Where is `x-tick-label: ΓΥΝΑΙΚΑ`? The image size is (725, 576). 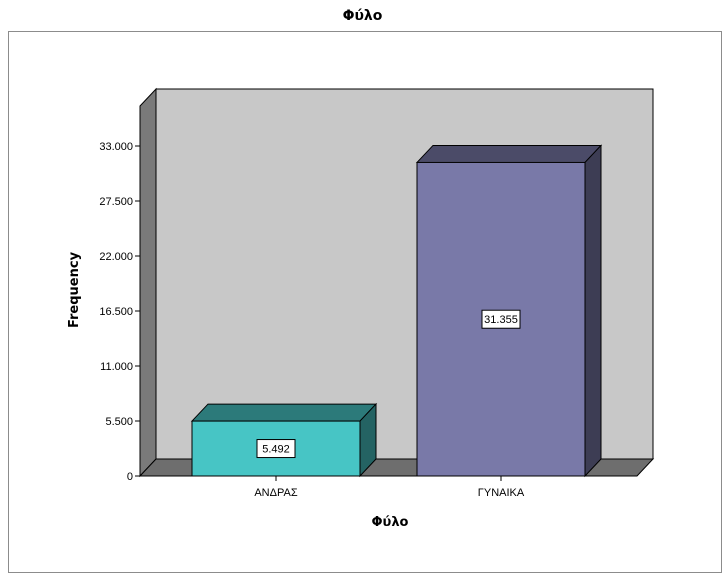
x-tick-label: ΓΥΝΑΙΚΑ is located at coordinates (501, 493).